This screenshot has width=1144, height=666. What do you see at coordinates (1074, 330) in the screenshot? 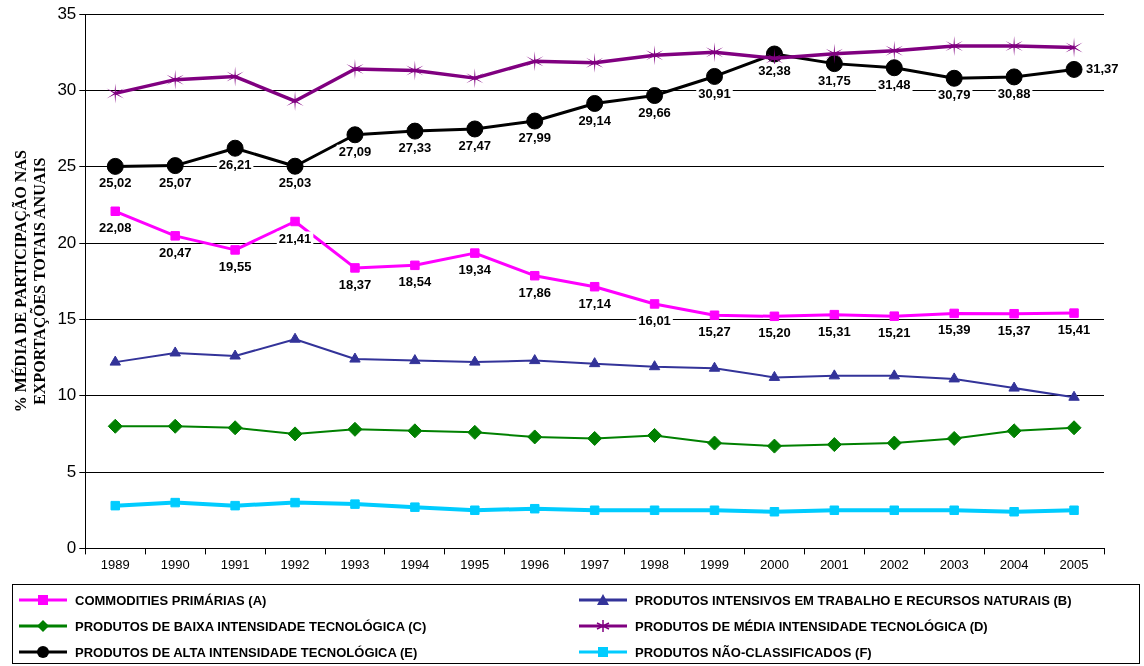
I see `data-label: 15,41` at bounding box center [1074, 330].